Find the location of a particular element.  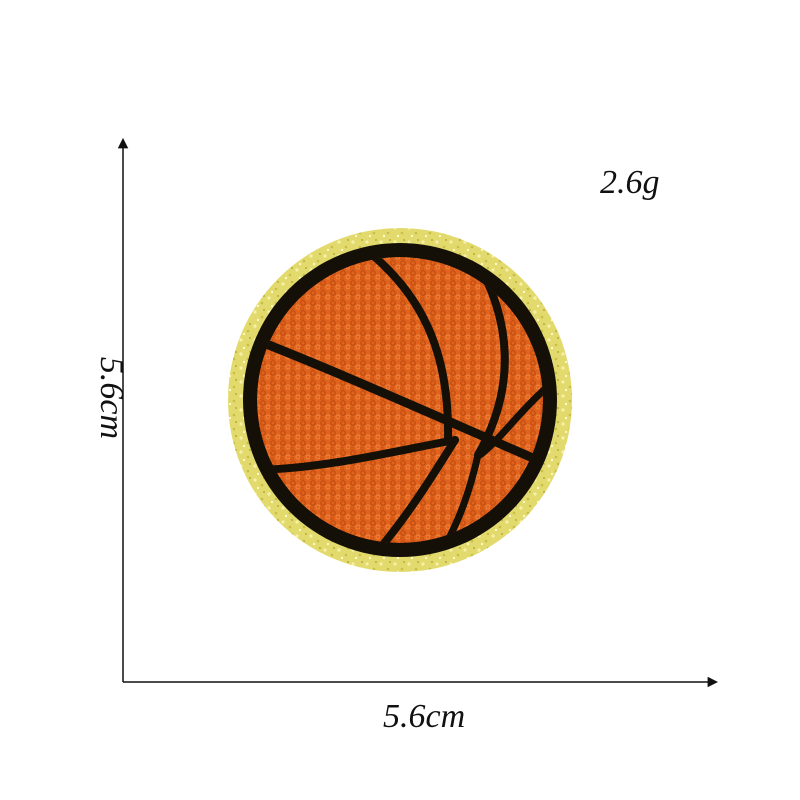

width-label: 5.6cm is located at coordinates (424, 716).